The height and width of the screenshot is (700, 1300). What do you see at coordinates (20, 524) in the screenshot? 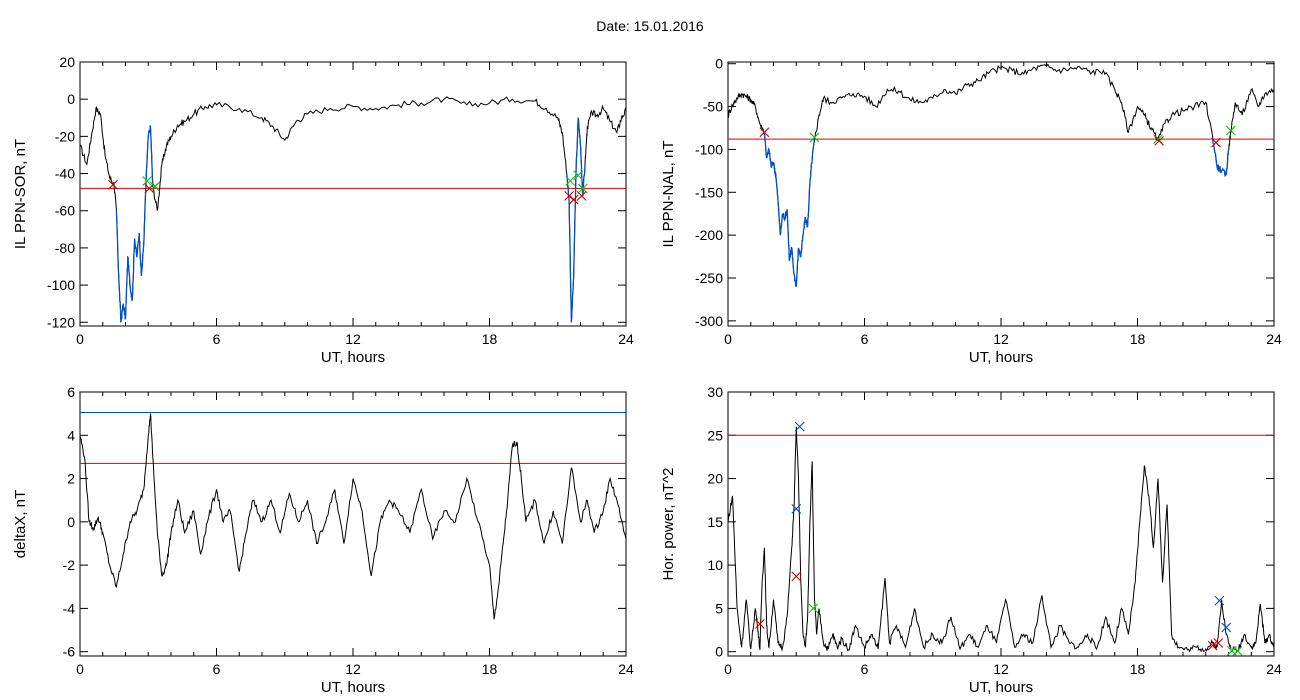
I see `y-axis-label: deltaX, nT` at bounding box center [20, 524].